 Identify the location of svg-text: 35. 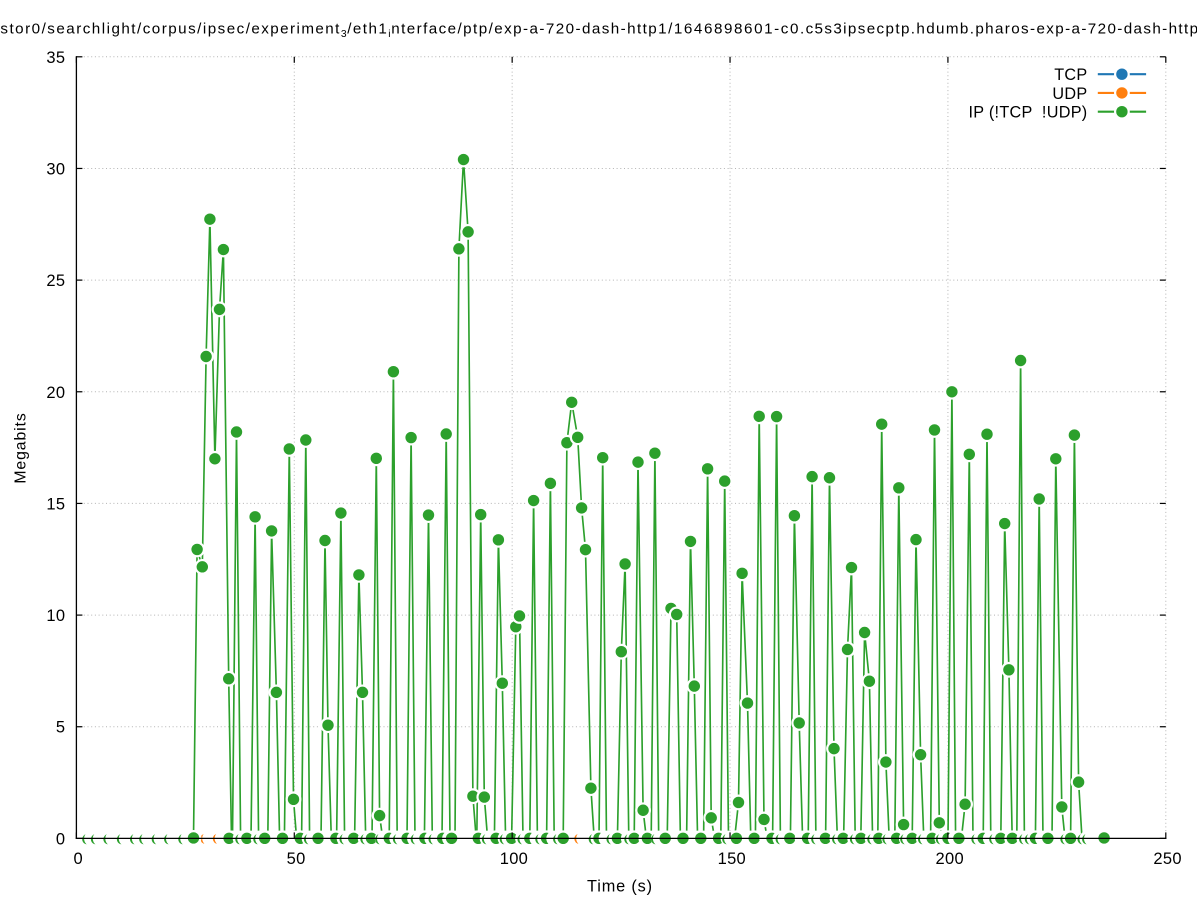
(55, 58).